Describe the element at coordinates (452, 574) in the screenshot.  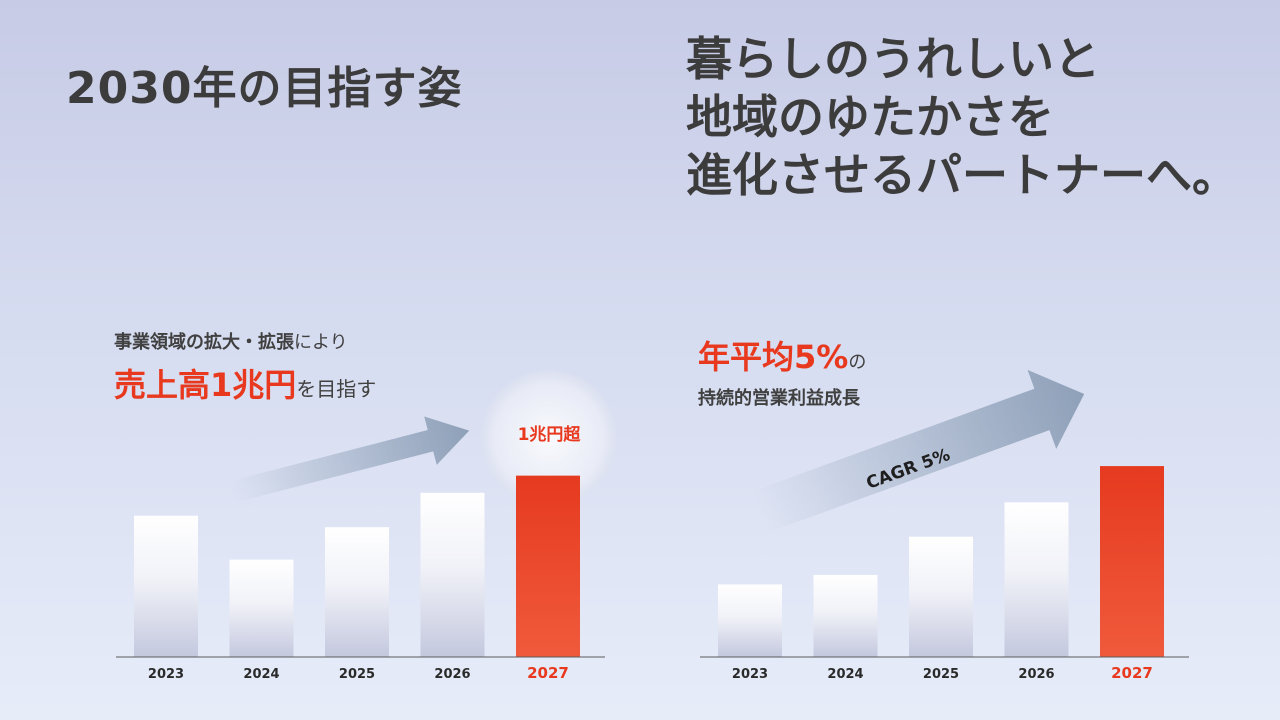
I see `sales-bar-2026` at that location.